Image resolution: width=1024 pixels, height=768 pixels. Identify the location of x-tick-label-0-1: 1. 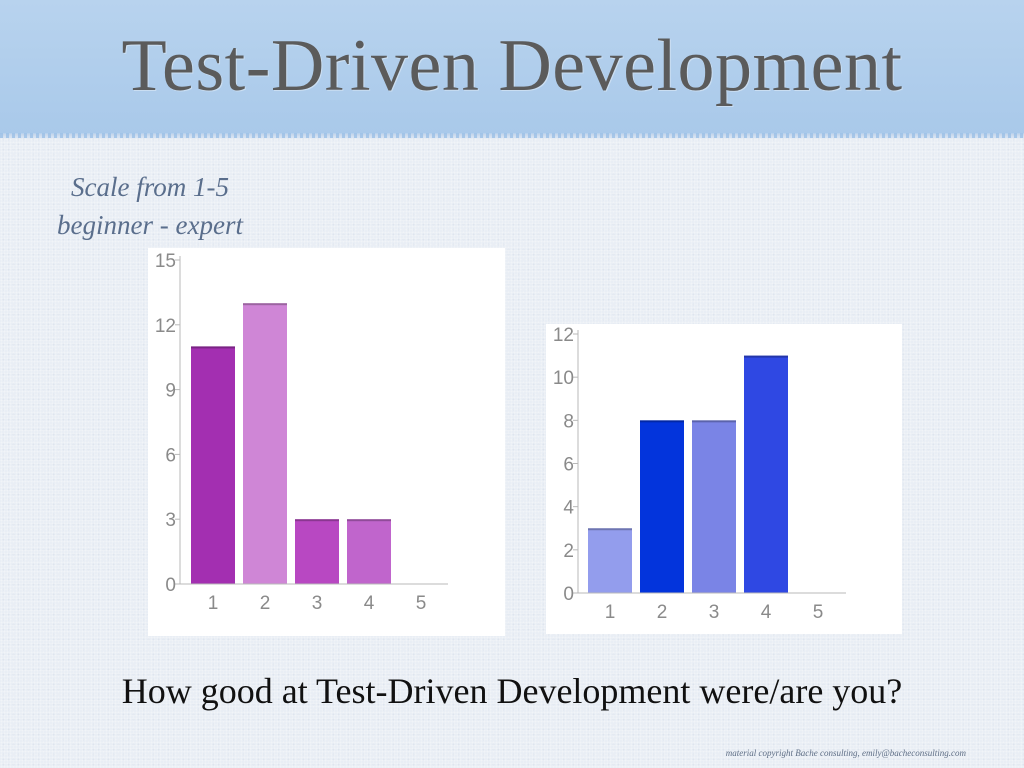
(213, 603).